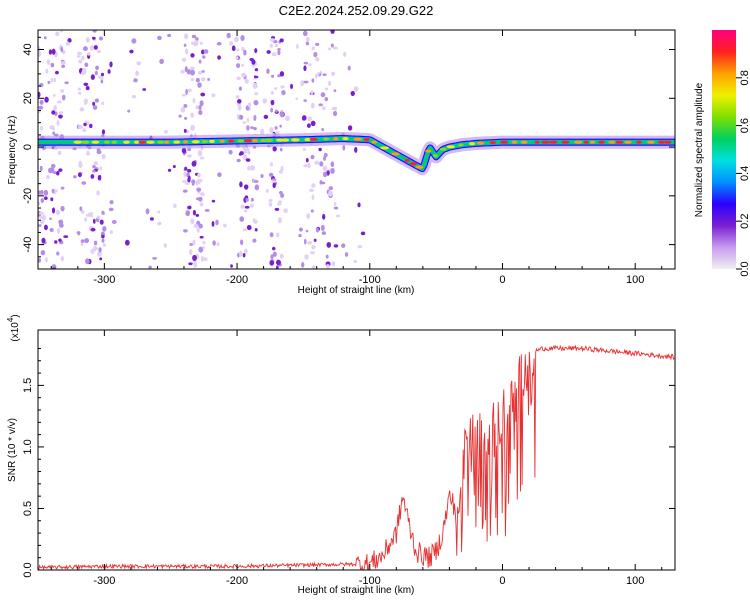  Describe the element at coordinates (28, 245) in the screenshot. I see `spectrogram-y-tick-label: -40` at that location.